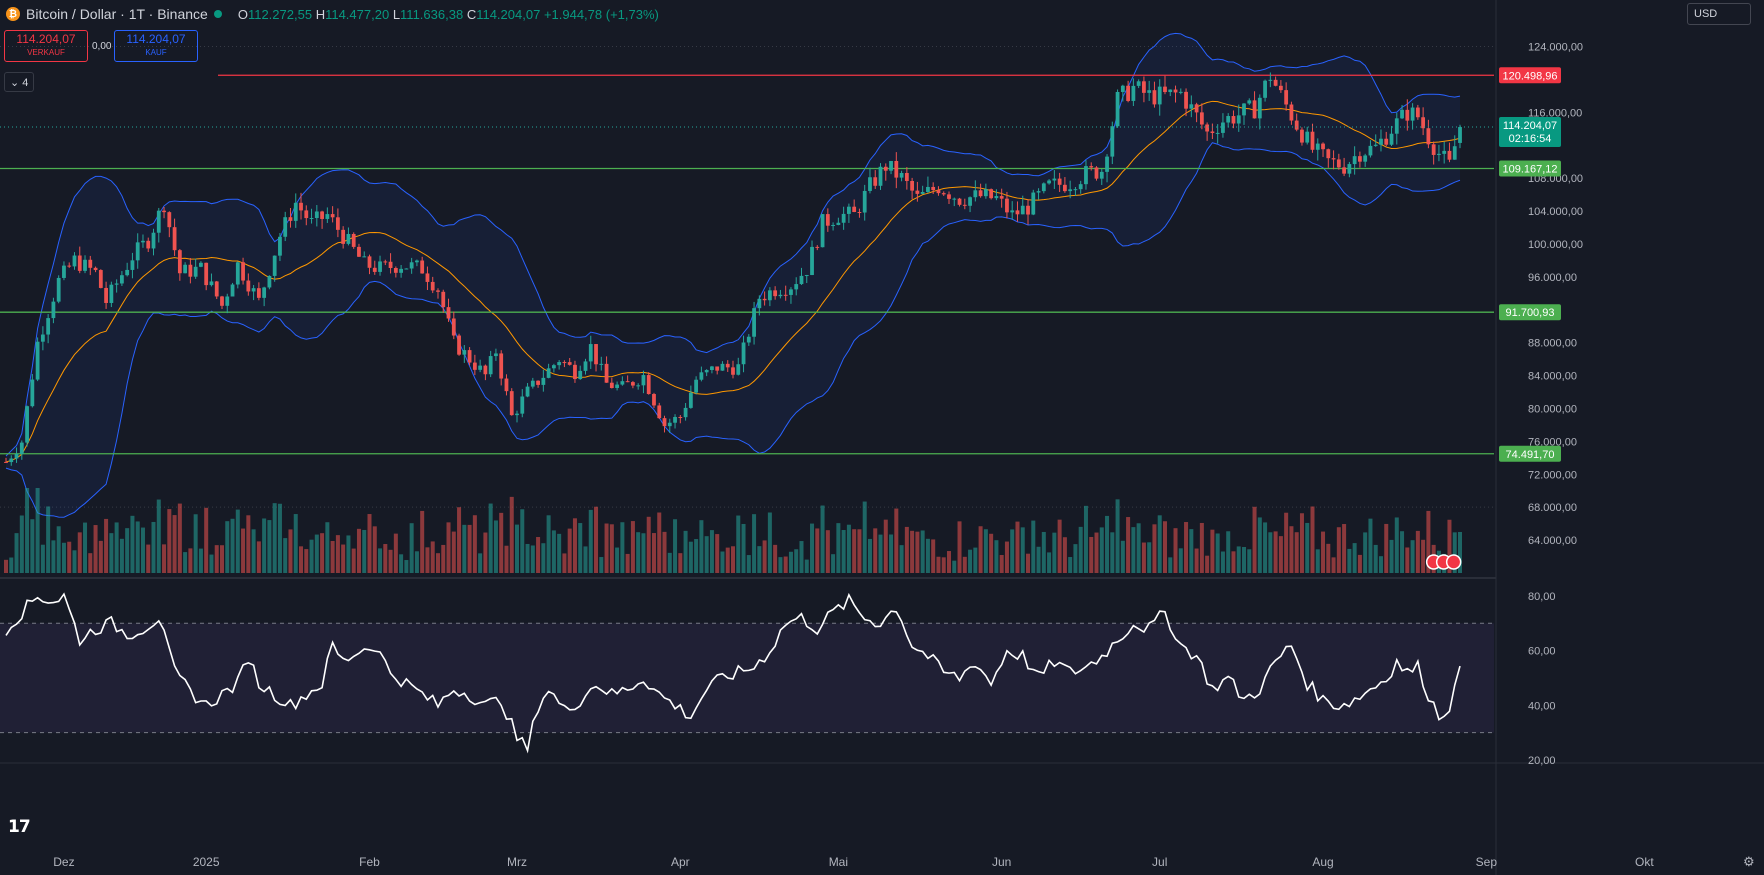  I want to click on last-price-label: 114.204,07, so click(1530, 126).